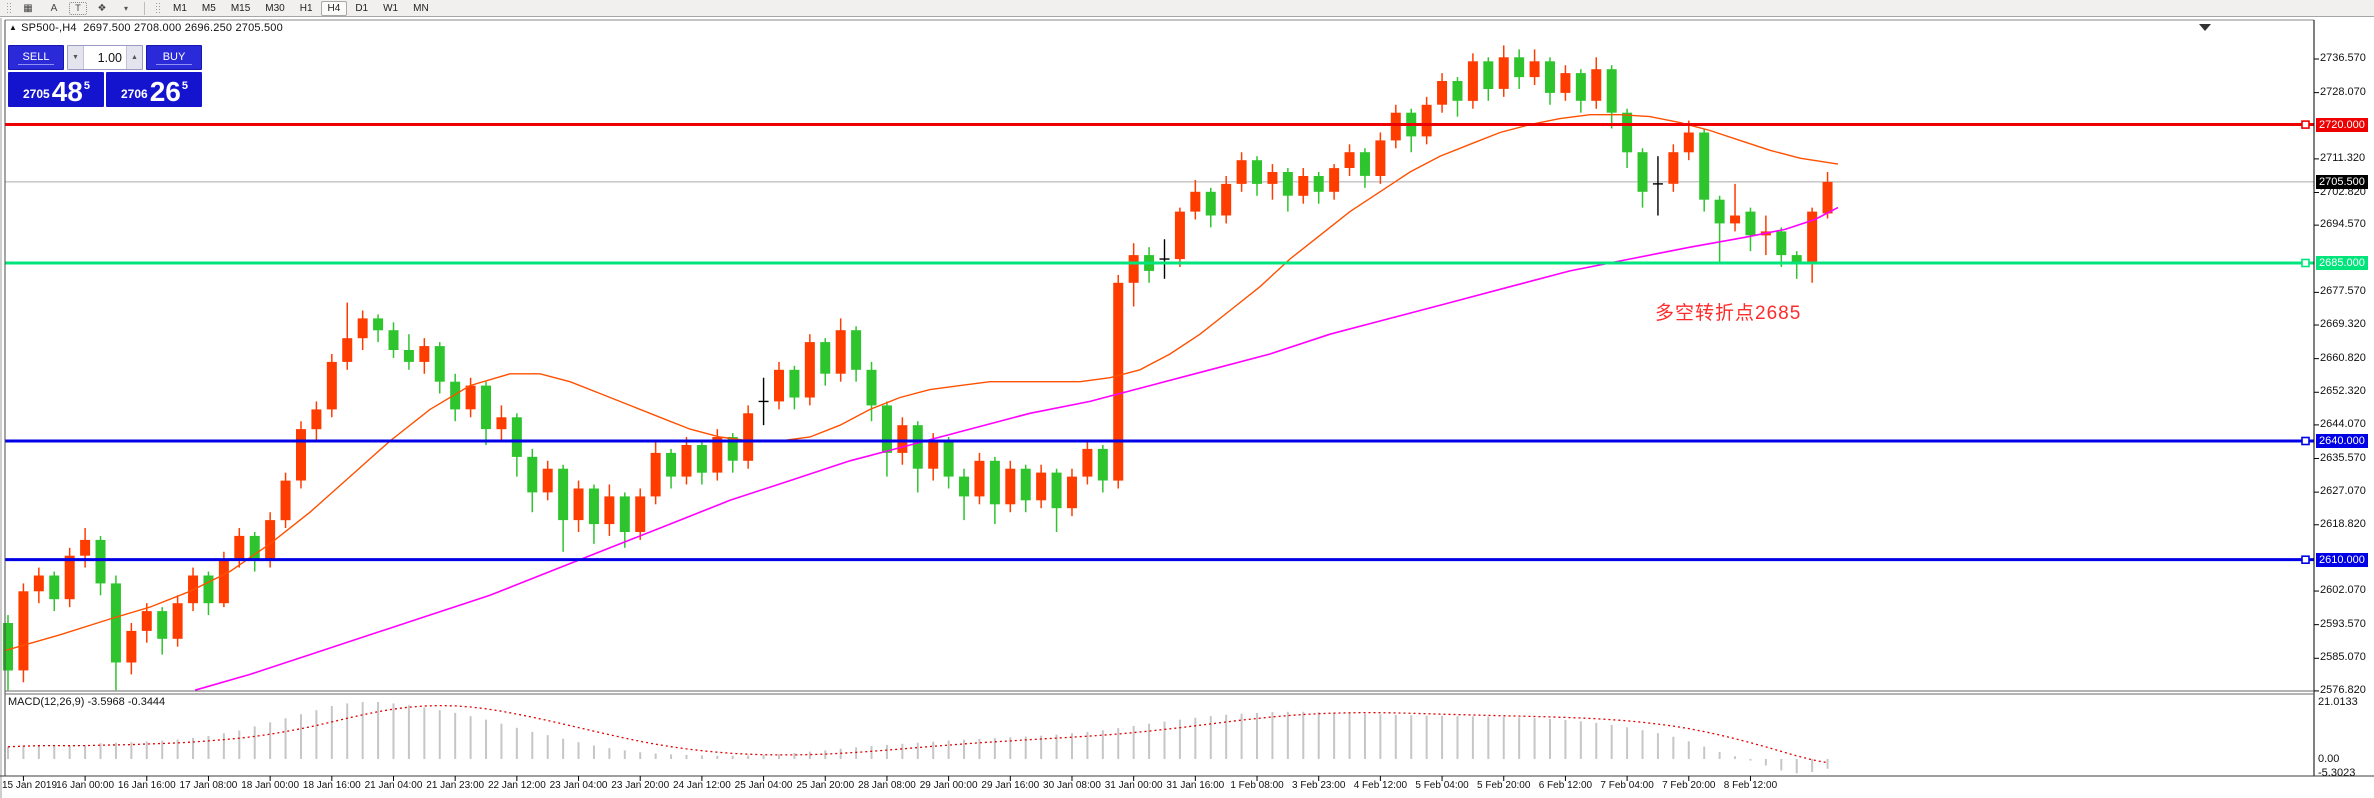  I want to click on time-axis-label: 31 Jan 16:00, so click(1195, 785).